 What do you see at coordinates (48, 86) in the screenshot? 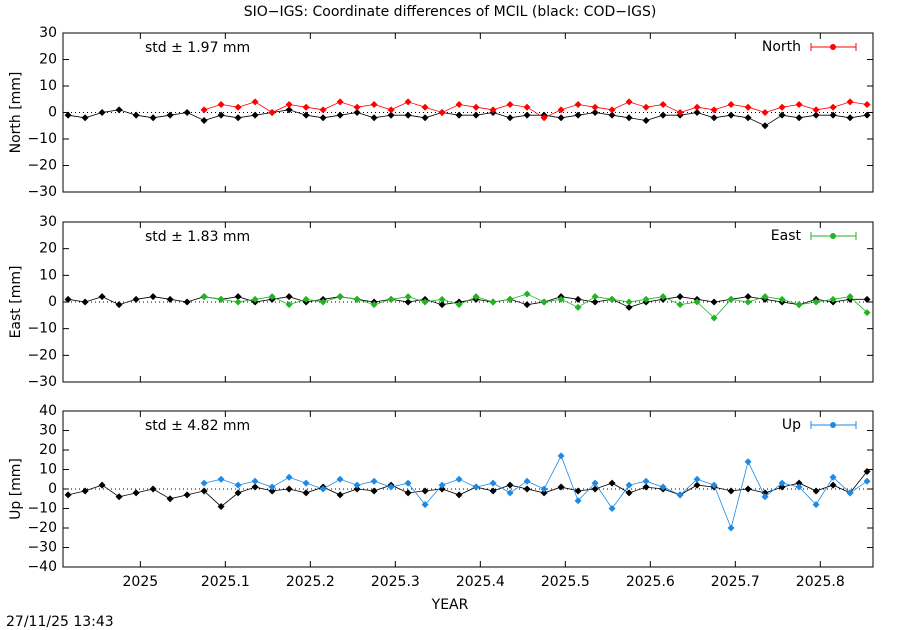
I see `y-tick-label: 10` at bounding box center [48, 86].